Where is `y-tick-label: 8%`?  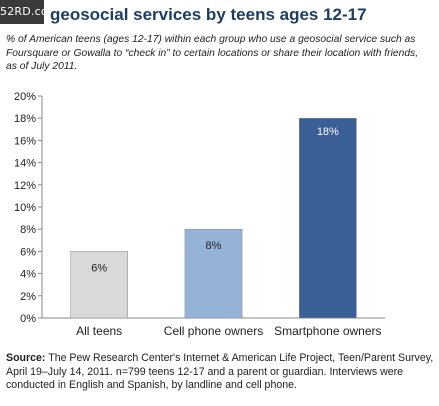 y-tick-label: 8% is located at coordinates (28, 230).